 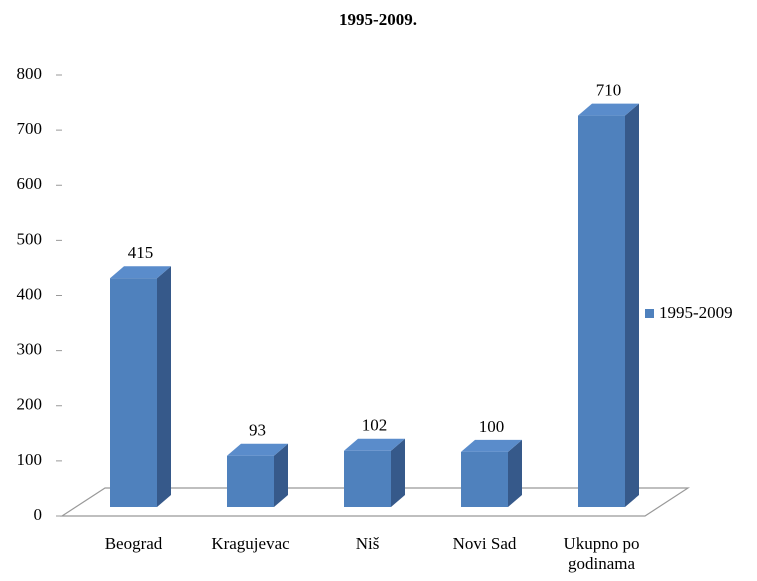 I want to click on legend-swatch, so click(x=649, y=313).